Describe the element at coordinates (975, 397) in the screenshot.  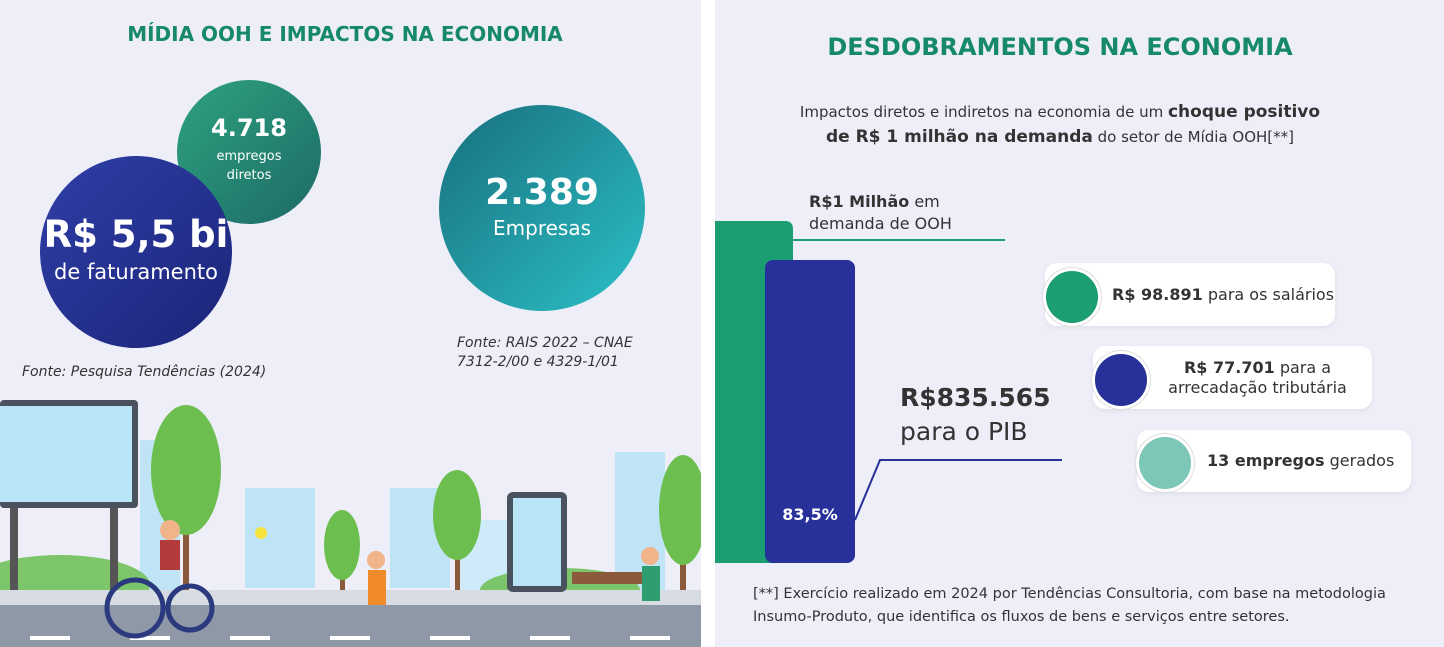
I see `pib-value: R$835.565` at that location.